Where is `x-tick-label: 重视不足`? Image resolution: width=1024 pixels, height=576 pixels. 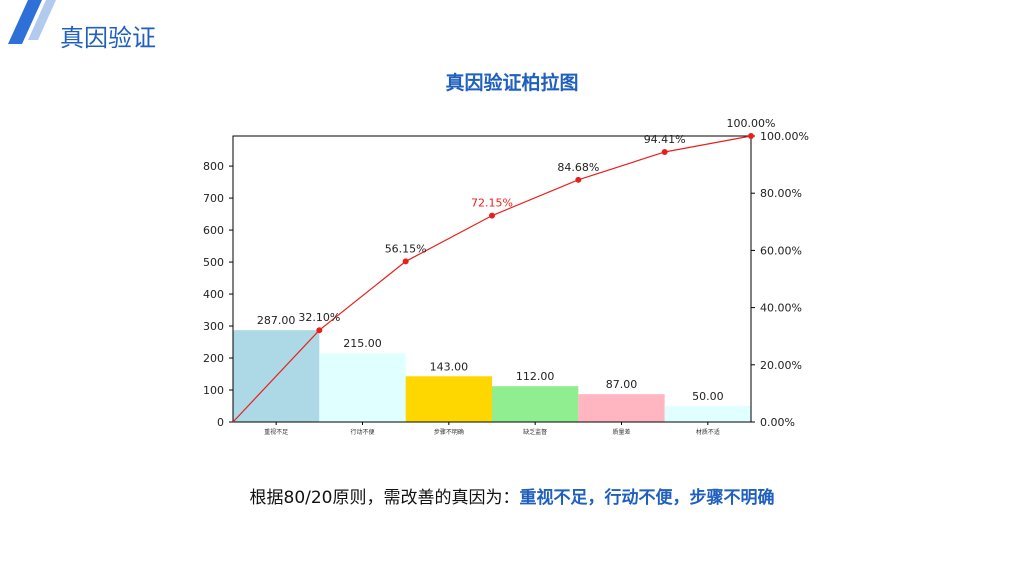
x-tick-label: 重视不足 is located at coordinates (276, 432).